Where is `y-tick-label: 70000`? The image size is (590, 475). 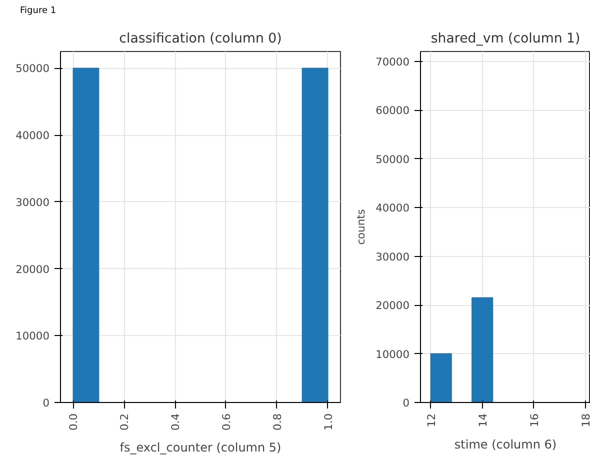
y-tick-label: 70000 is located at coordinates (393, 61).